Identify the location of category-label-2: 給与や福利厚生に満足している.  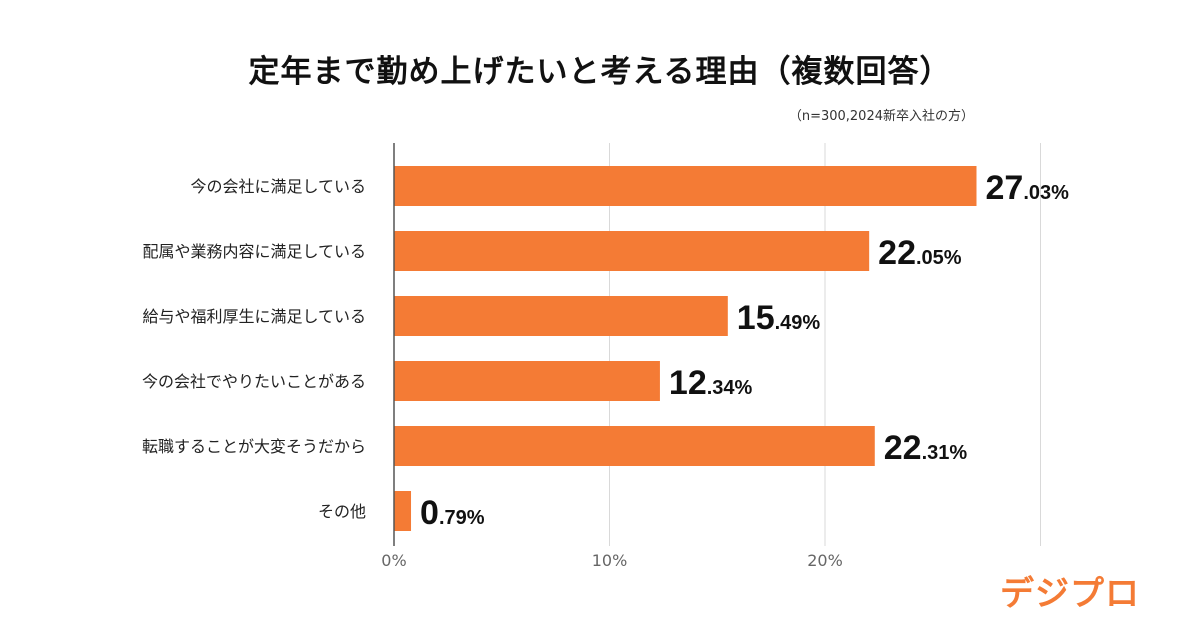
(254, 316).